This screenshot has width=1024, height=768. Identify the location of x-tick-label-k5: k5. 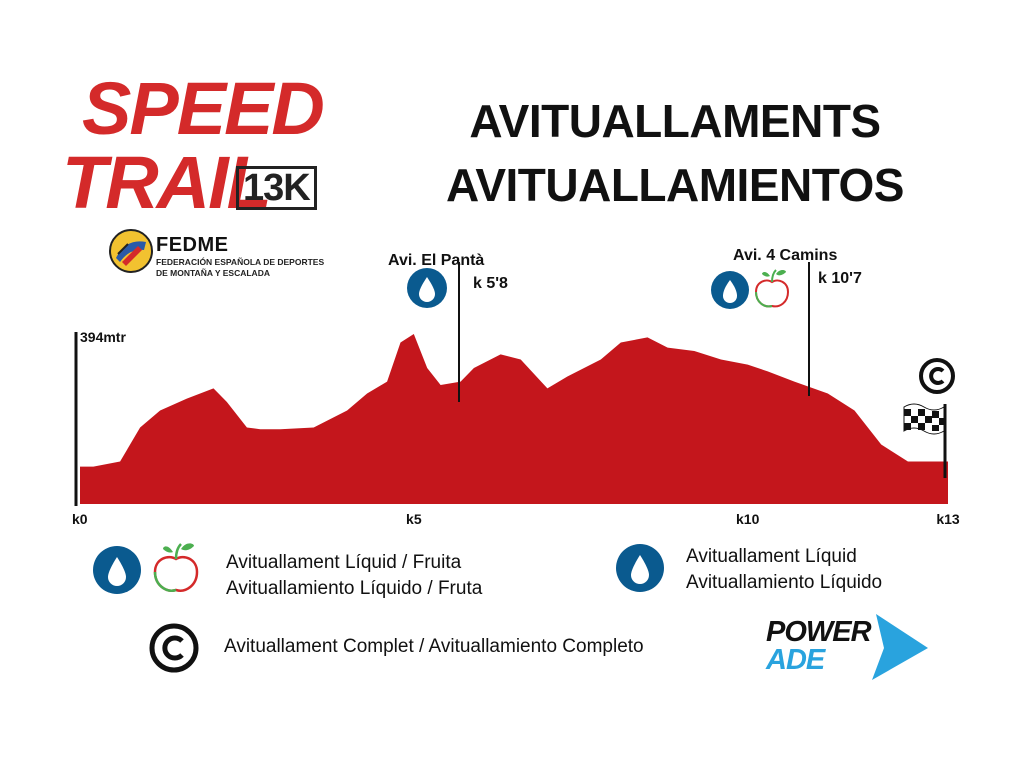
(414, 519).